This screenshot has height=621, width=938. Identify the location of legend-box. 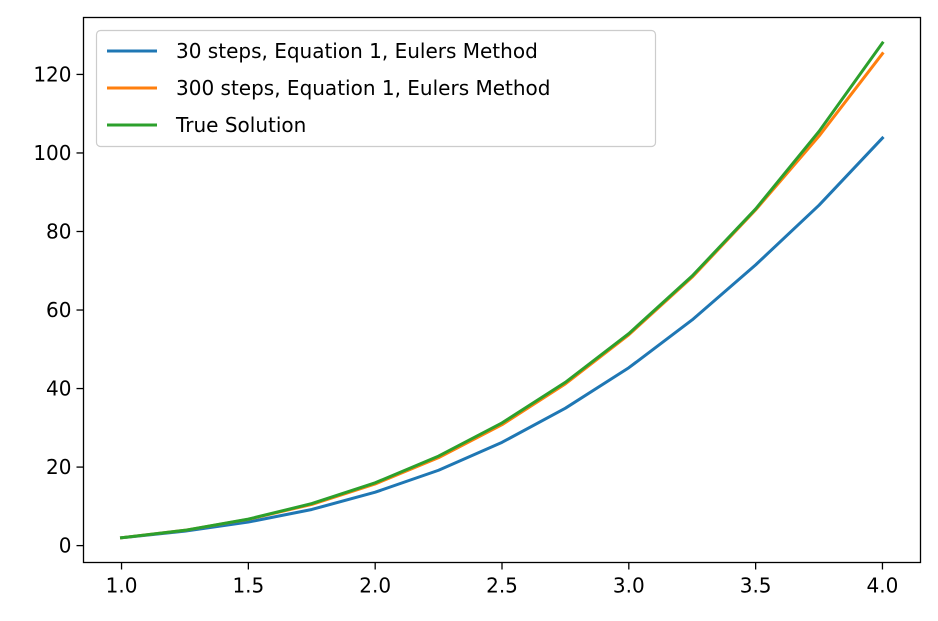
(376, 88).